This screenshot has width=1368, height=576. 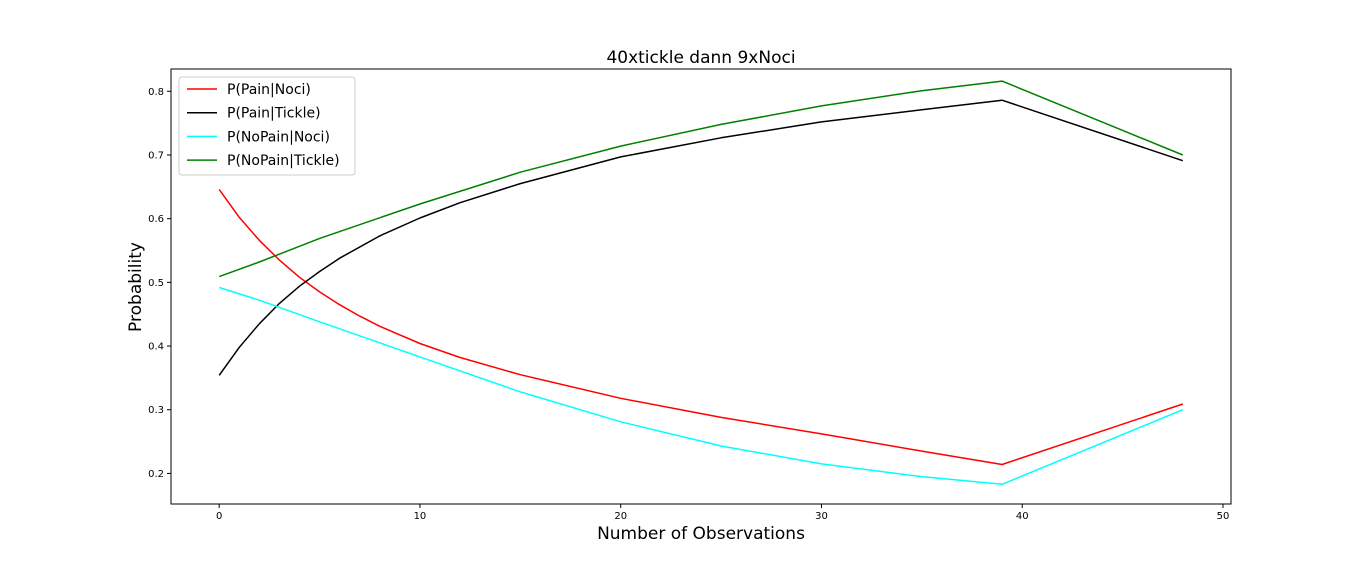 What do you see at coordinates (722, 513) in the screenshot?
I see `x-axis: 0 10 20 30 40 50` at bounding box center [722, 513].